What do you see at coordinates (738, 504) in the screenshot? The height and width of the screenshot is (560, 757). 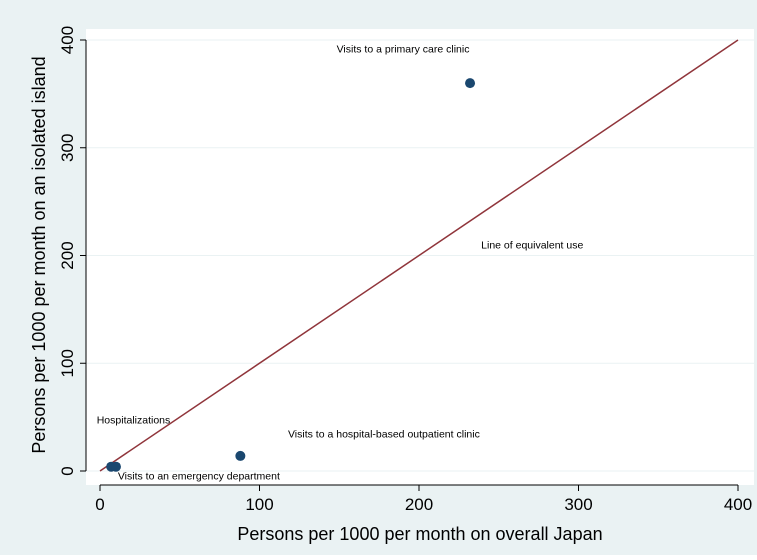 I see `x-tick-label: 400` at bounding box center [738, 504].